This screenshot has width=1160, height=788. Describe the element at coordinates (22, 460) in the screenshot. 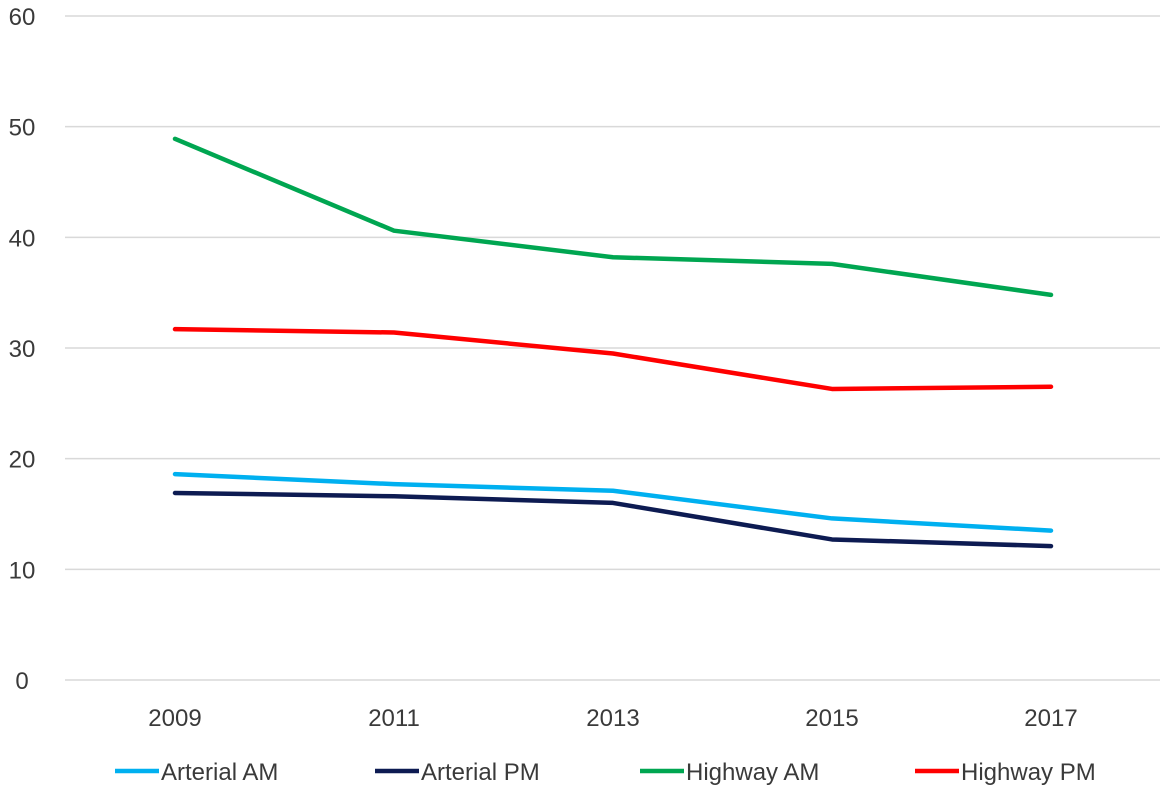

I see `y-tick-label: 20` at that location.